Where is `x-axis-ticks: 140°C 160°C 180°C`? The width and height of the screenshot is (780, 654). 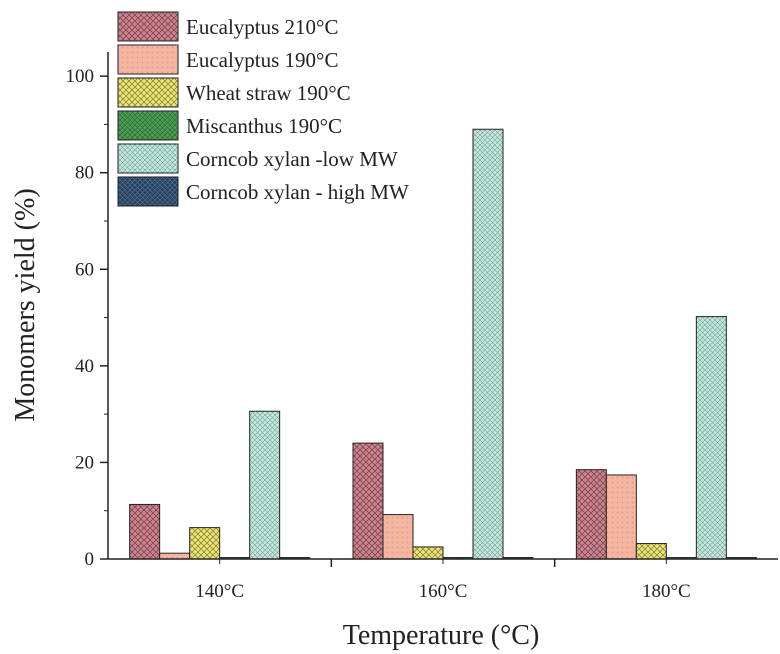 x-axis-ticks: 140°C 160°C 180°C is located at coordinates (443, 580).